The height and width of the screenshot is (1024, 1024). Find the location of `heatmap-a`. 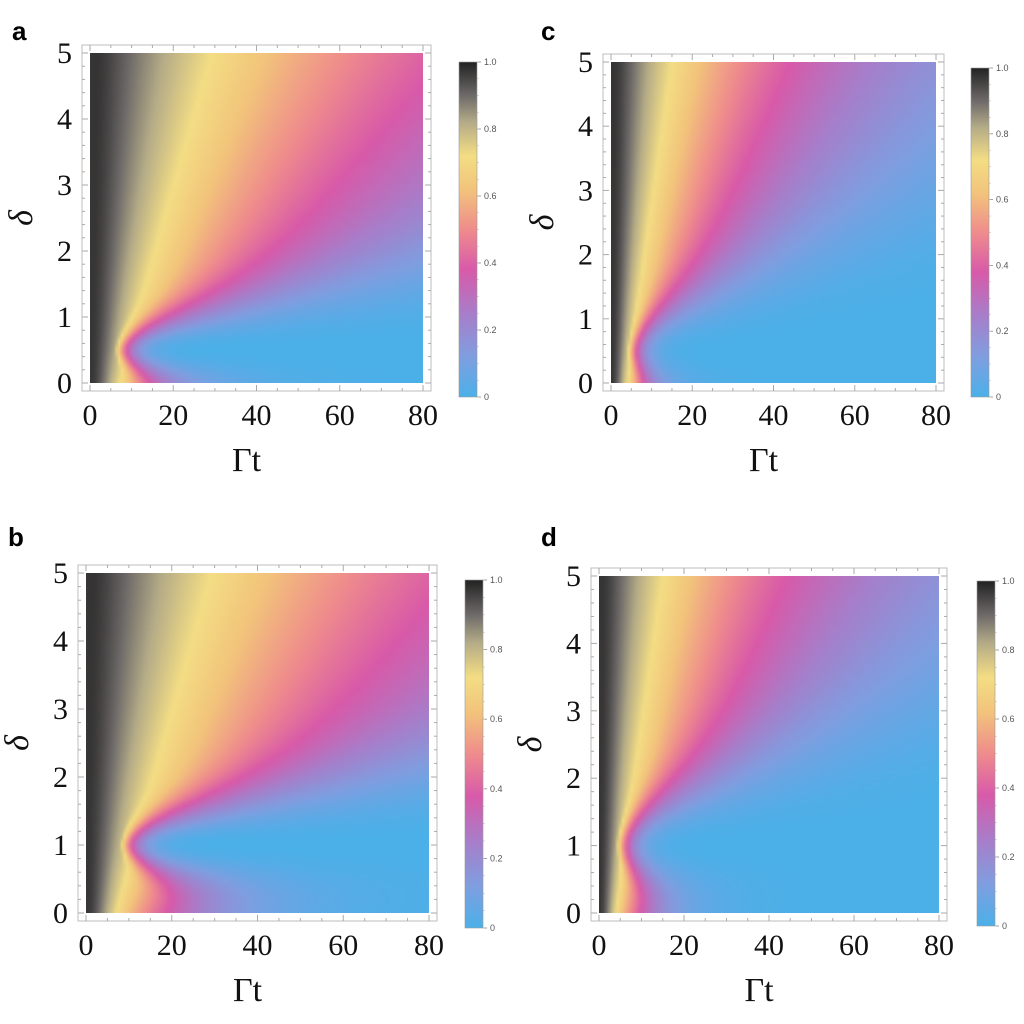

heatmap-a is located at coordinates (256, 218).